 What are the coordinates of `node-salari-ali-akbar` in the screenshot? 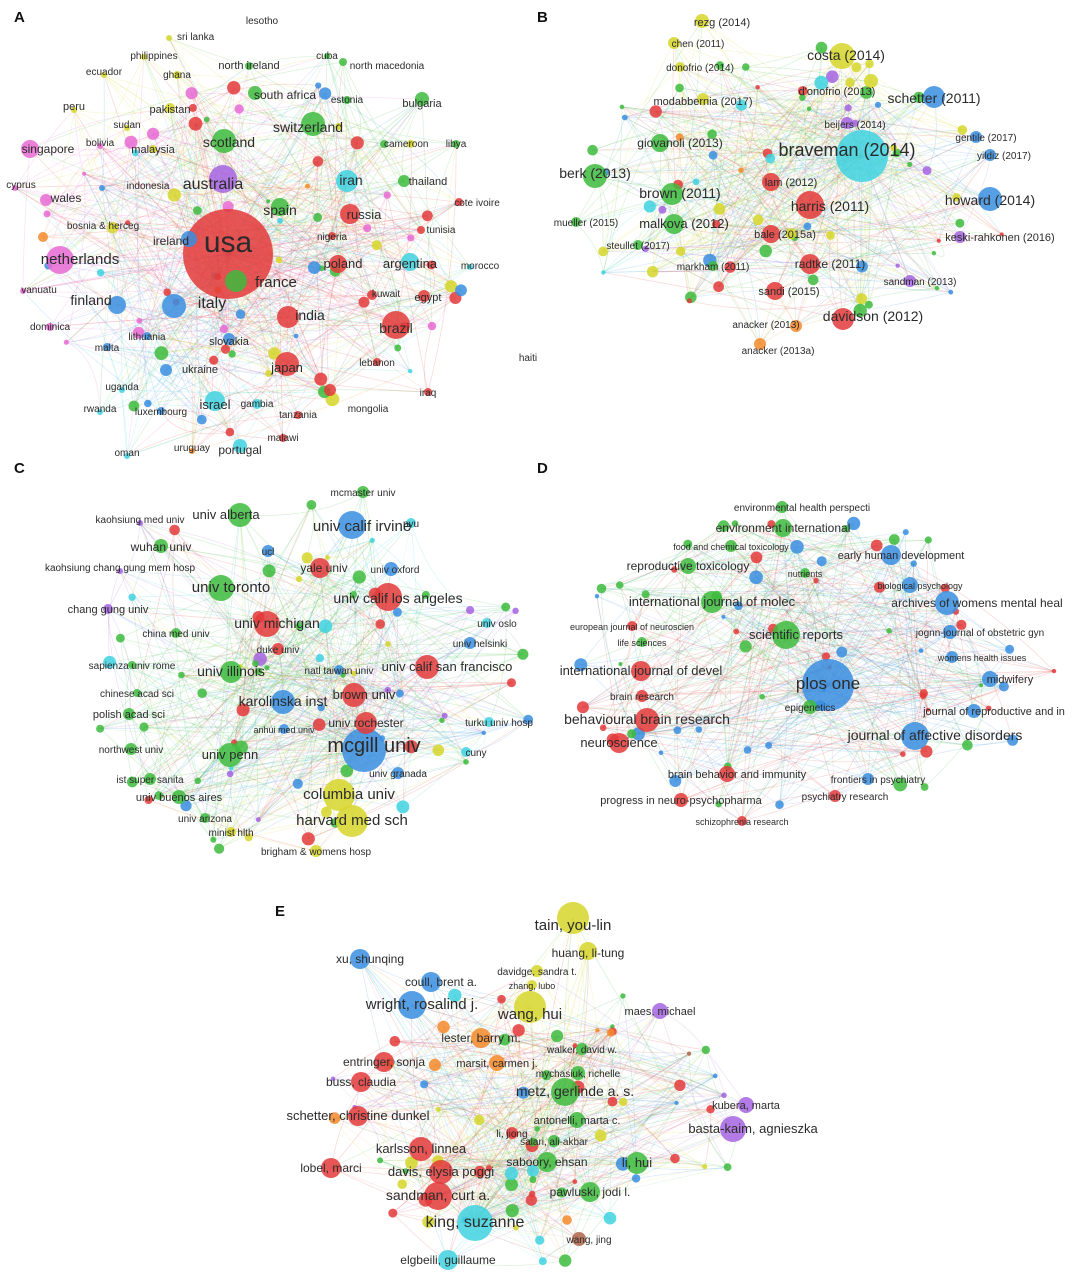 It's located at (554, 1141).